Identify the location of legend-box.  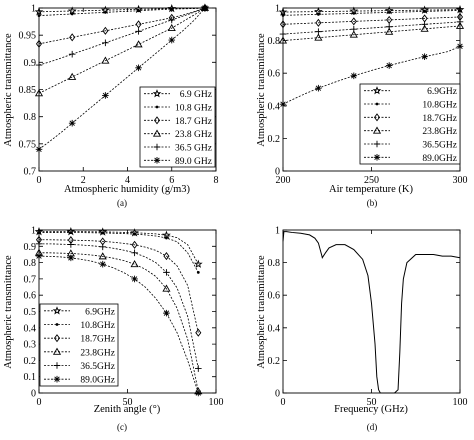
(79, 345).